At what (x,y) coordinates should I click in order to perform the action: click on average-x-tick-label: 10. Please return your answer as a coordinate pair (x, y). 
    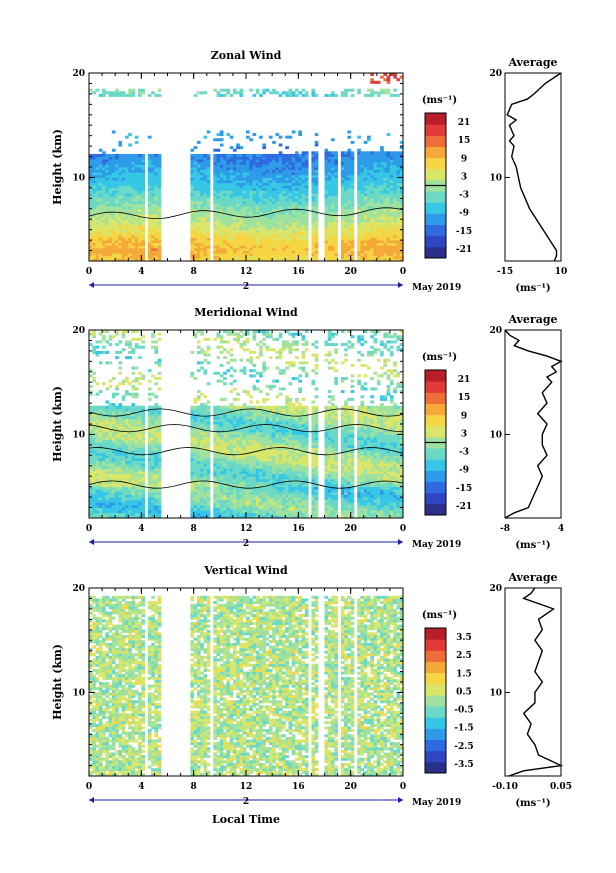
    Looking at the image, I should click on (561, 272).